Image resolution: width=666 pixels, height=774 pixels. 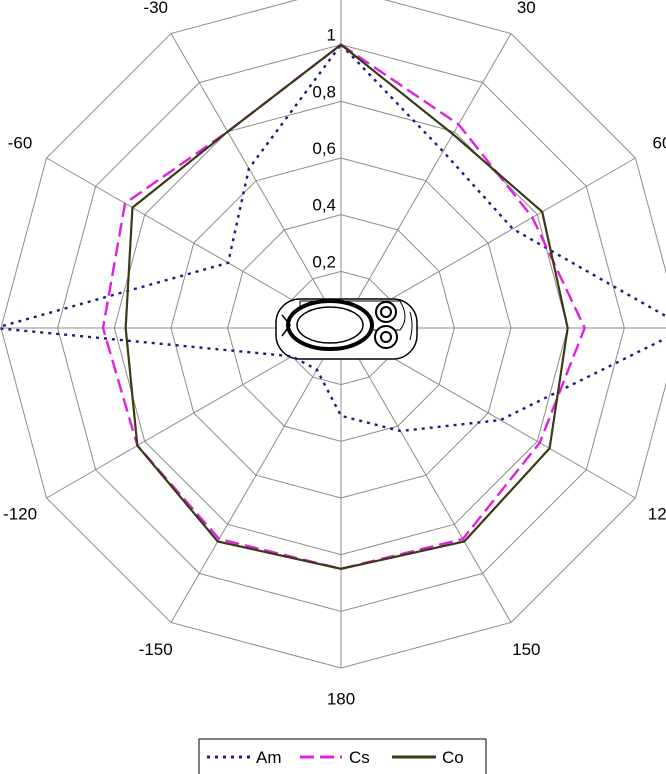 I want to click on radial-tick-label: 0,8, so click(x=324, y=91).